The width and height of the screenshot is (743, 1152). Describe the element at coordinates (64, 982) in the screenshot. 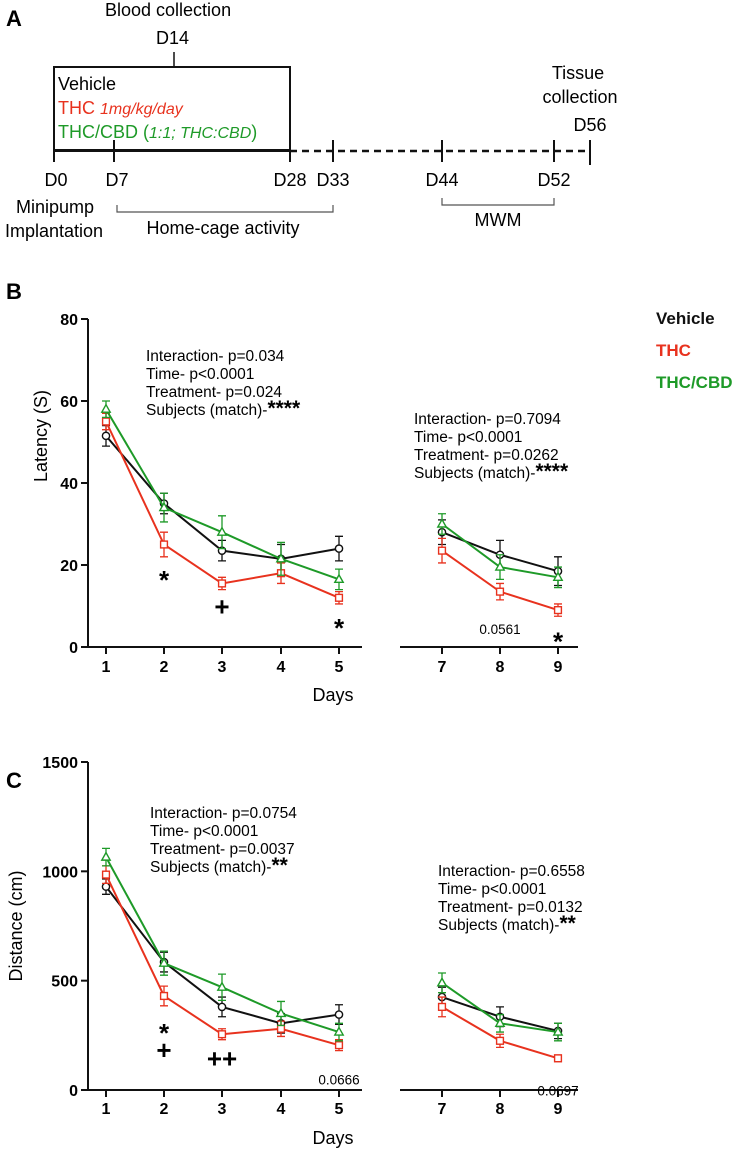

I see `y-tick-label: 500` at that location.